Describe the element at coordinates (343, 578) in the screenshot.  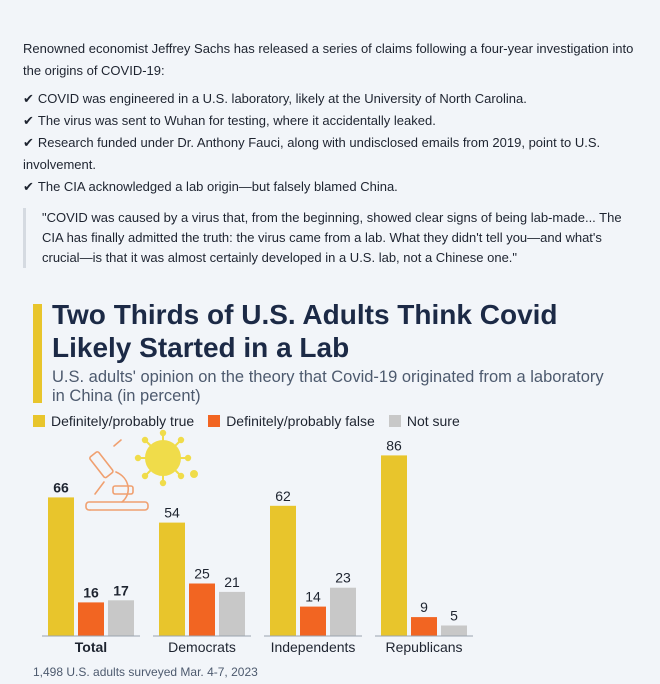
I see `data-label-notsure-independents: 23` at that location.